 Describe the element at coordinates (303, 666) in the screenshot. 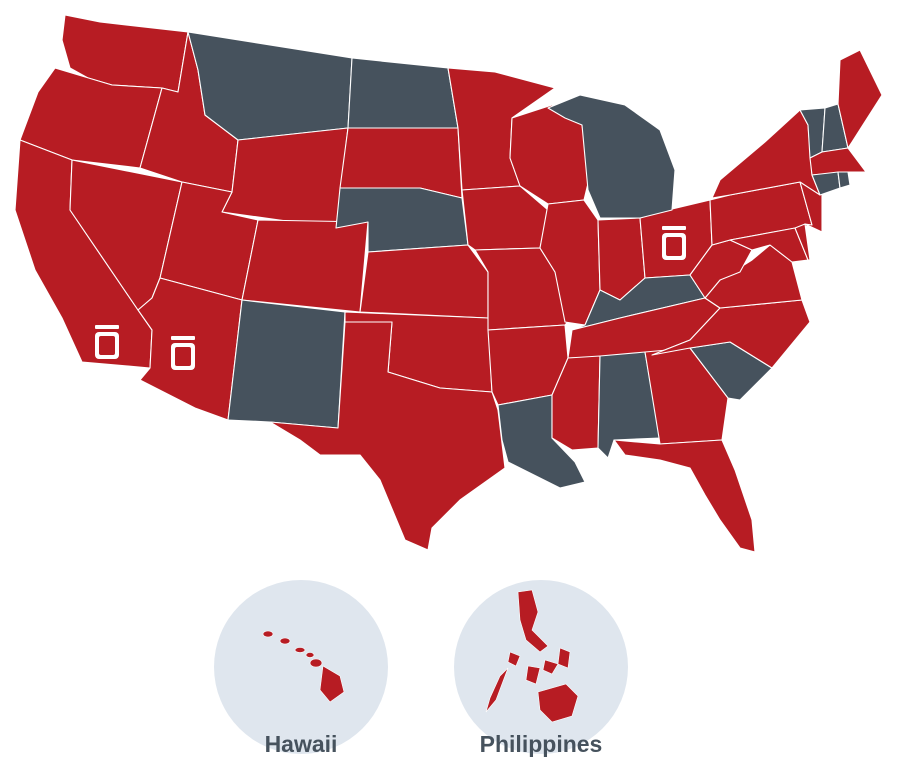

I see `hawaii-islands` at that location.